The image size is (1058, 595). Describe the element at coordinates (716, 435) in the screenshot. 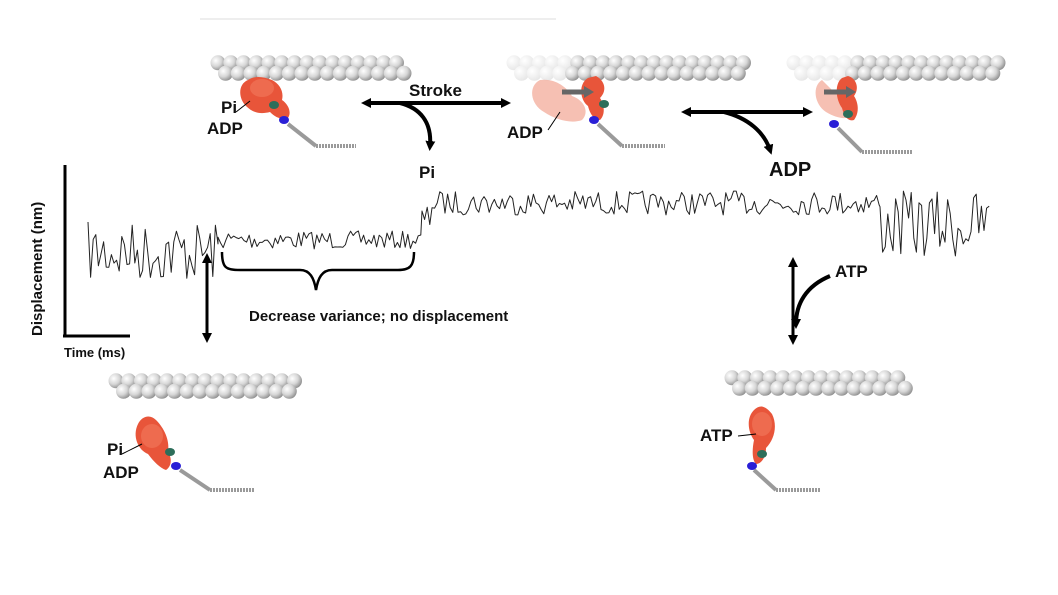

I see `label-atp-bottom-right: ATP` at that location.